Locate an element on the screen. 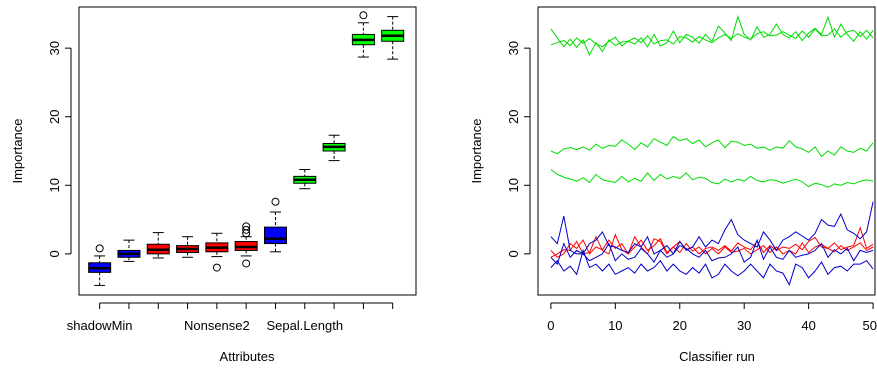 The width and height of the screenshot is (877, 368). x-tick-label: Nonsense2 is located at coordinates (217, 325).